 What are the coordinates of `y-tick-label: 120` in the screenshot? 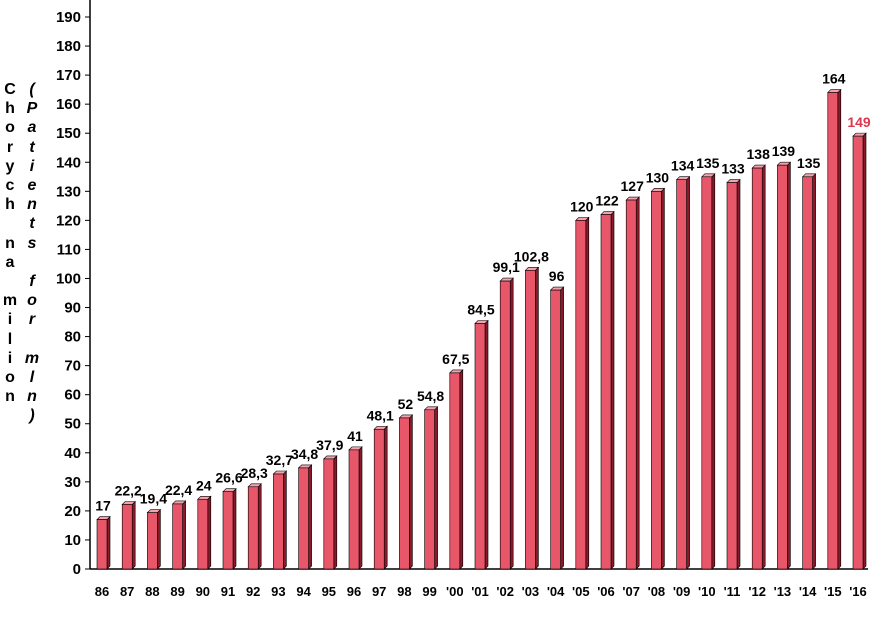 It's located at (68, 220).